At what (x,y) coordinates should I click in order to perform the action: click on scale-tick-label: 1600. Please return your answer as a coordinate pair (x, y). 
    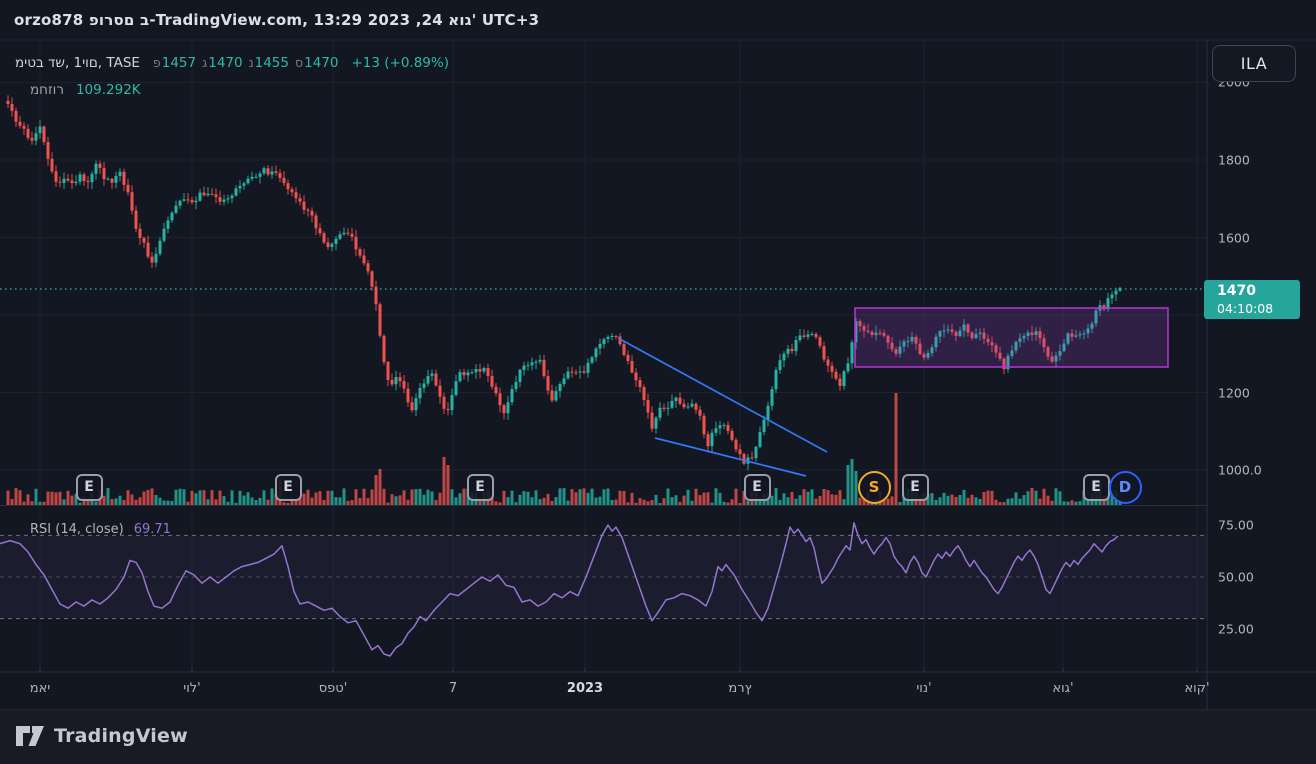
    Looking at the image, I should click on (1234, 238).